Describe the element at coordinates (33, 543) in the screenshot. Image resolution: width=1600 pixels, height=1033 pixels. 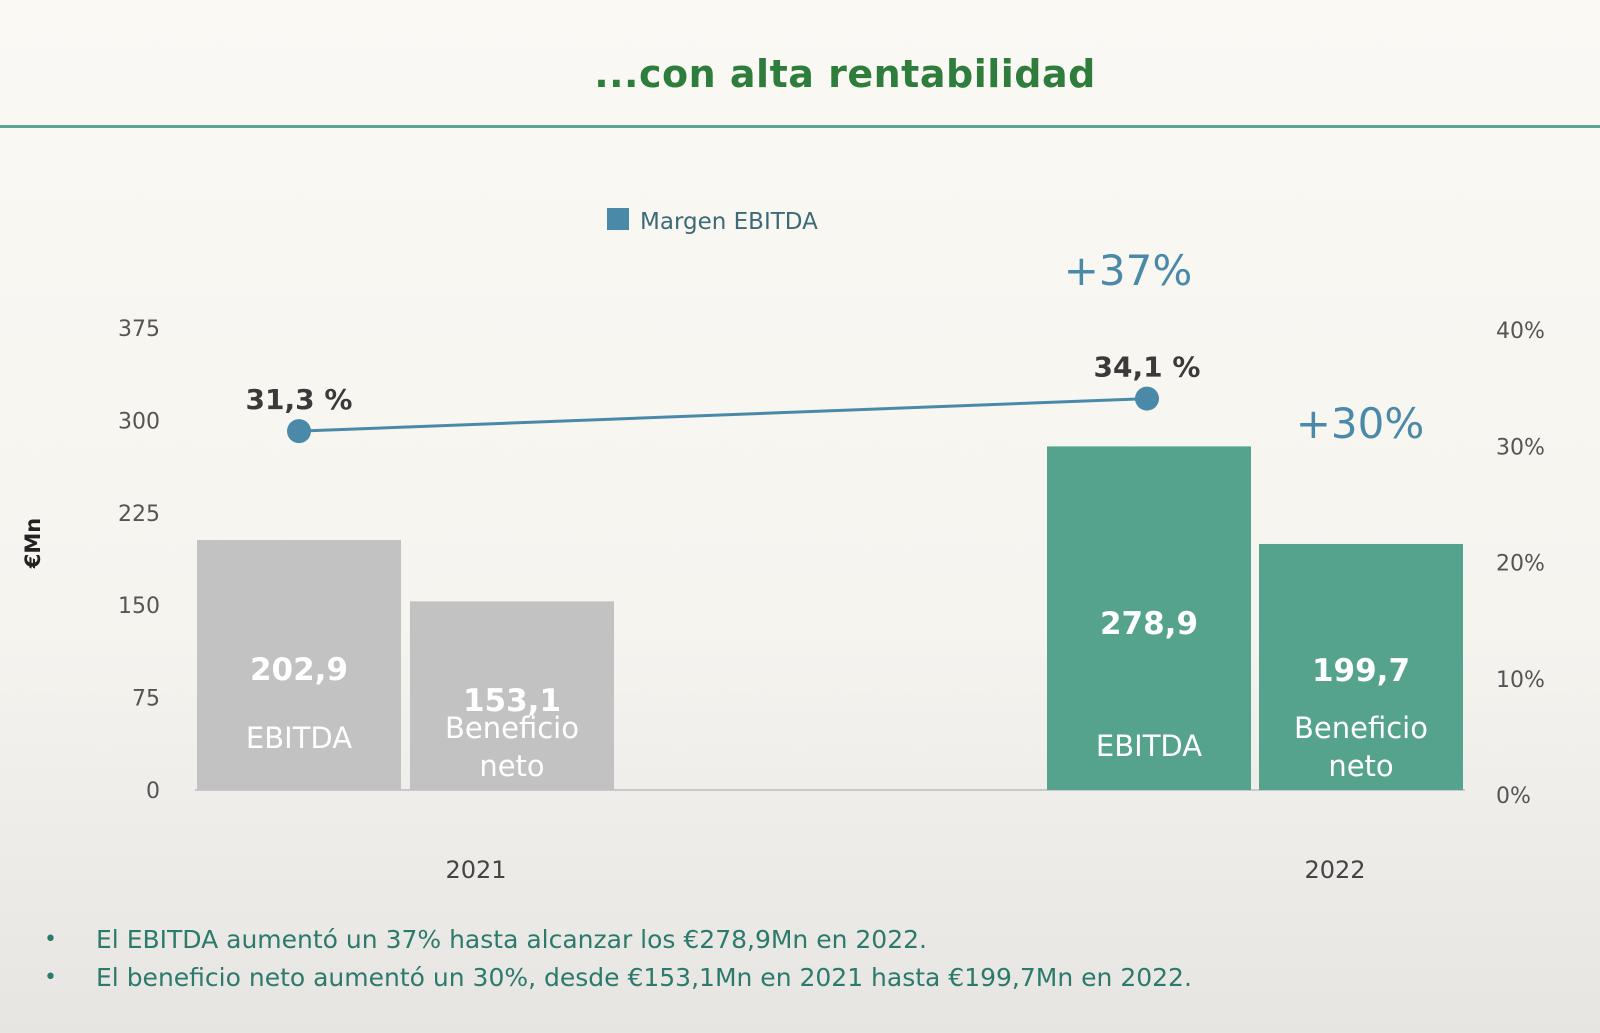
I see `y-axis-label: €Mn` at that location.